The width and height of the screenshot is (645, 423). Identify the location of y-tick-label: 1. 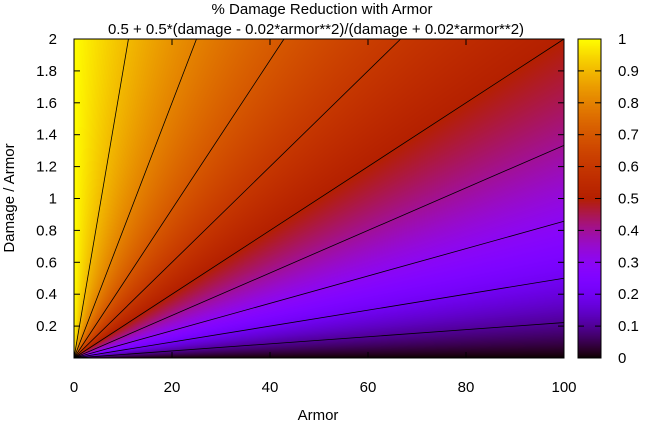
(53, 199).